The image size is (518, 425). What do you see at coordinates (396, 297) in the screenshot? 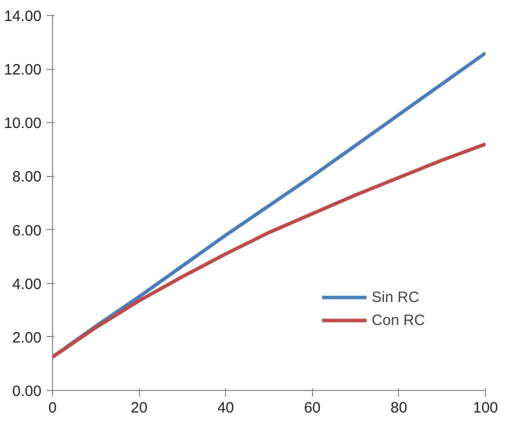
I see `legend-label: Sin RC` at bounding box center [396, 297].